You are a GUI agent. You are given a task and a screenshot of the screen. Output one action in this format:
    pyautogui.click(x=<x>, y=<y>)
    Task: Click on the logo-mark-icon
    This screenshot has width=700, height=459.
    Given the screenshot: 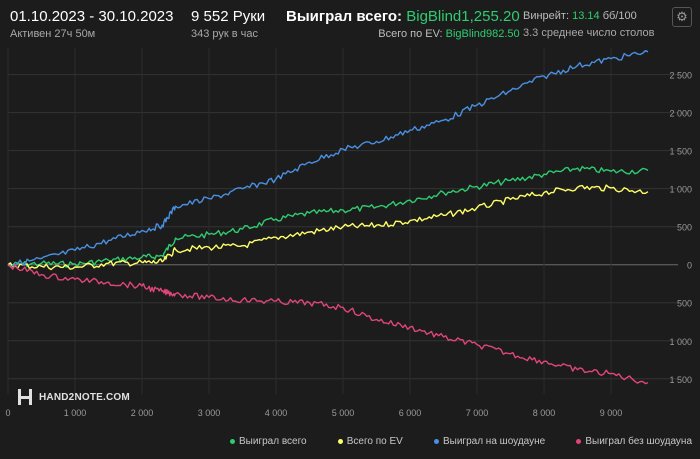 What is the action you would take?
    pyautogui.click(x=25, y=397)
    